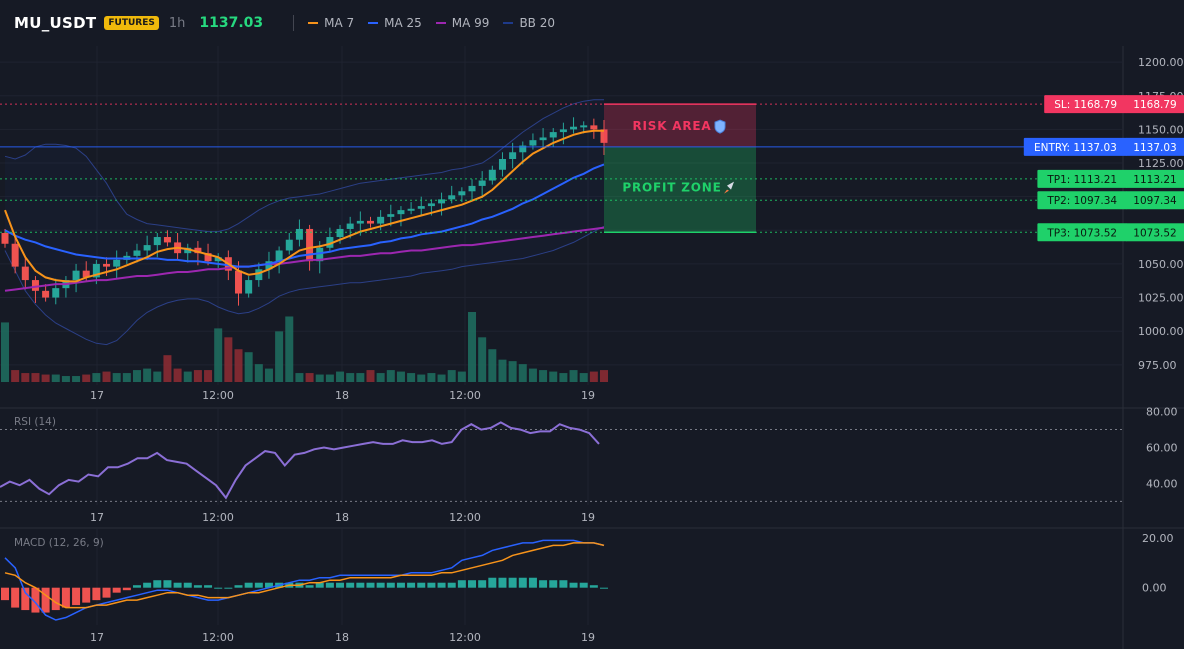 This screenshot has height=649, width=1184. What do you see at coordinates (304, 206) in the screenshot?
I see `ma7-line` at bounding box center [304, 206].